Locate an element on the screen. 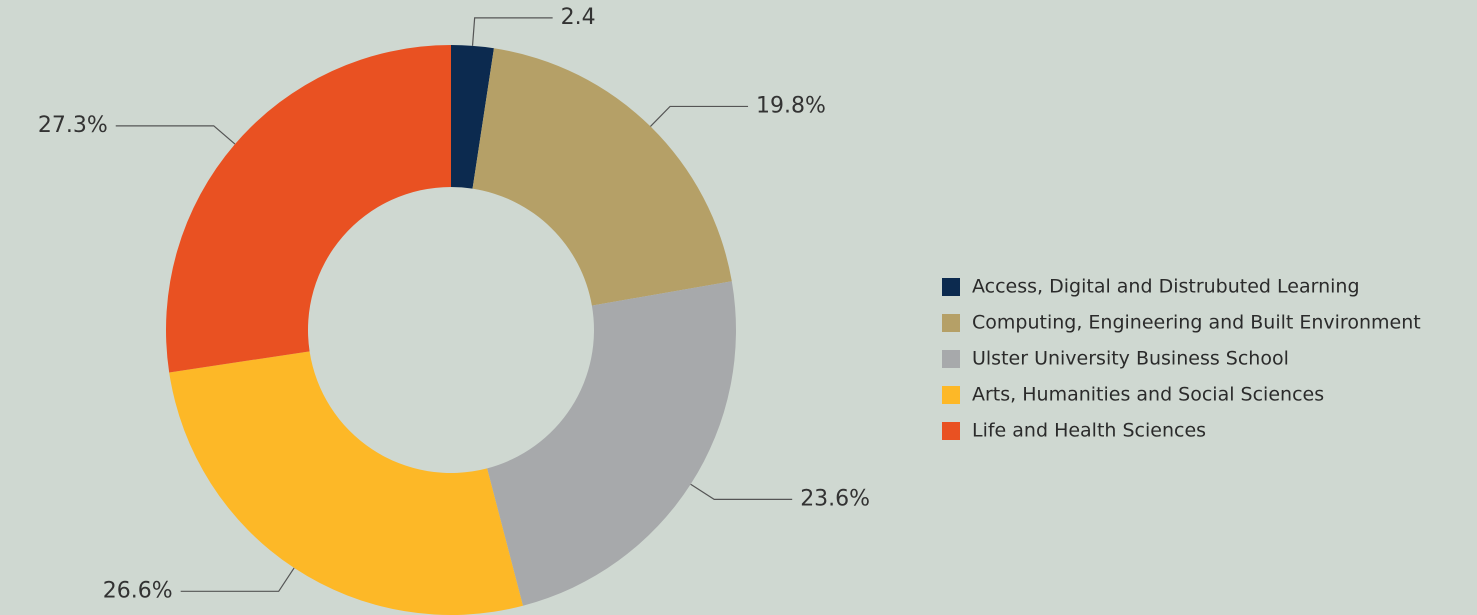  data-label: 27.3% is located at coordinates (73, 125).